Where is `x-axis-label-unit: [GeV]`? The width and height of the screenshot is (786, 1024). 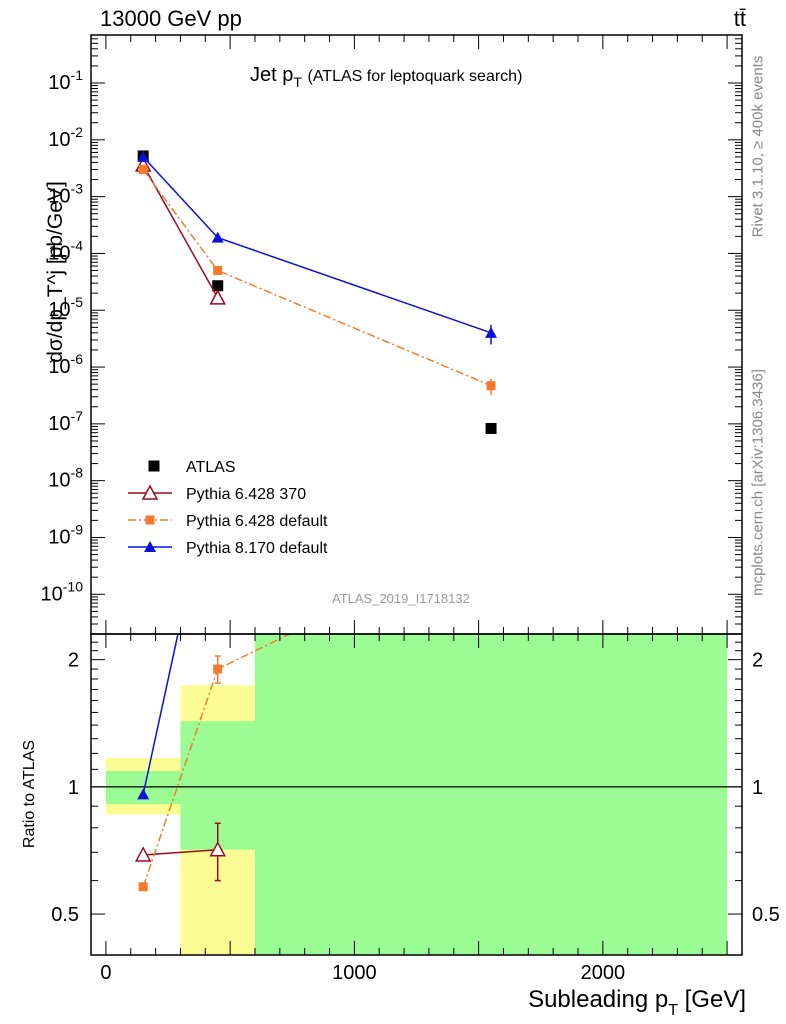
x-axis-label-unit: [GeV] is located at coordinates (715, 999).